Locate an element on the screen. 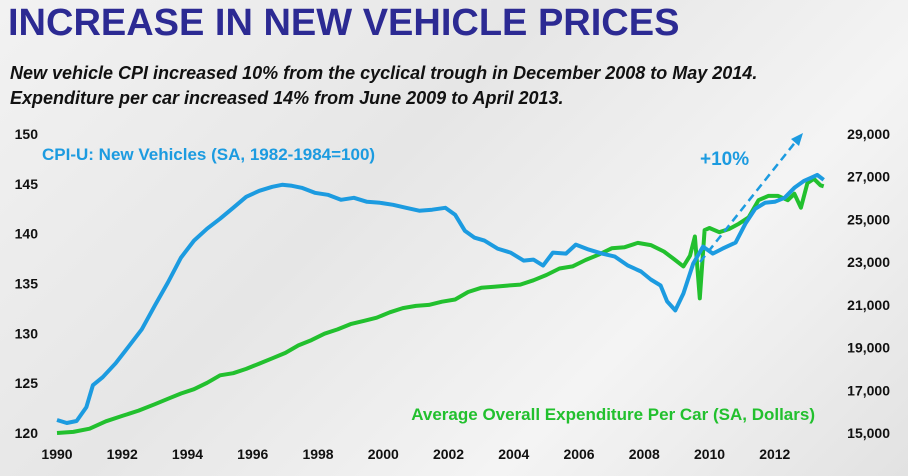  left-tick-label: 135 is located at coordinates (27, 284).